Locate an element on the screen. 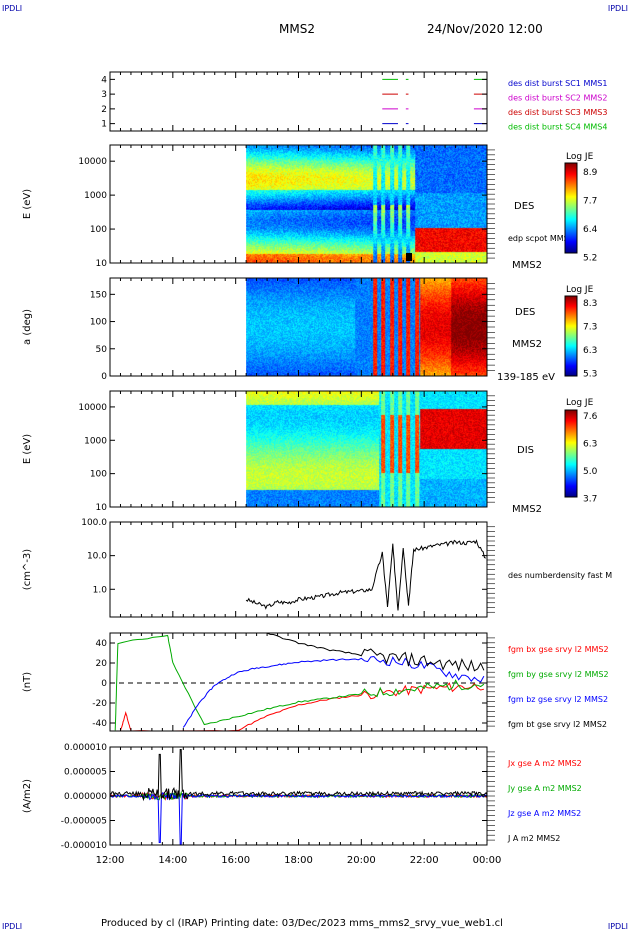 The height and width of the screenshot is (934, 630). dis-energy-colorbar-tick: 5.0 is located at coordinates (590, 472).